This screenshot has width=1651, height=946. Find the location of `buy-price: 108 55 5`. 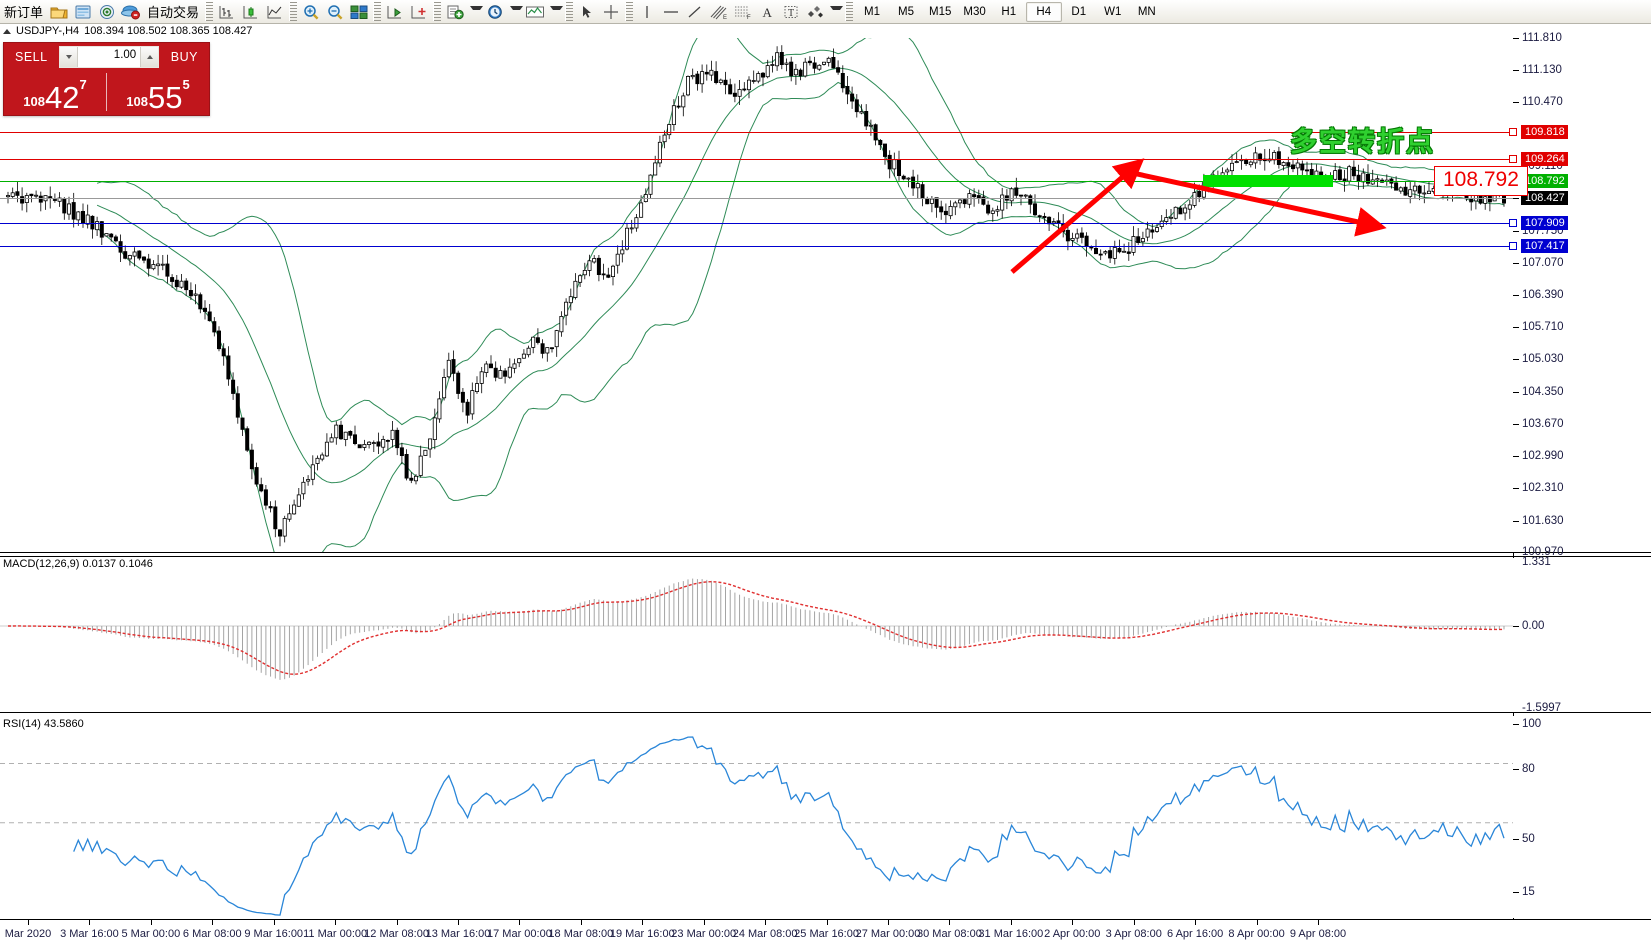

buy-price: 108 55 5 is located at coordinates (158, 92).